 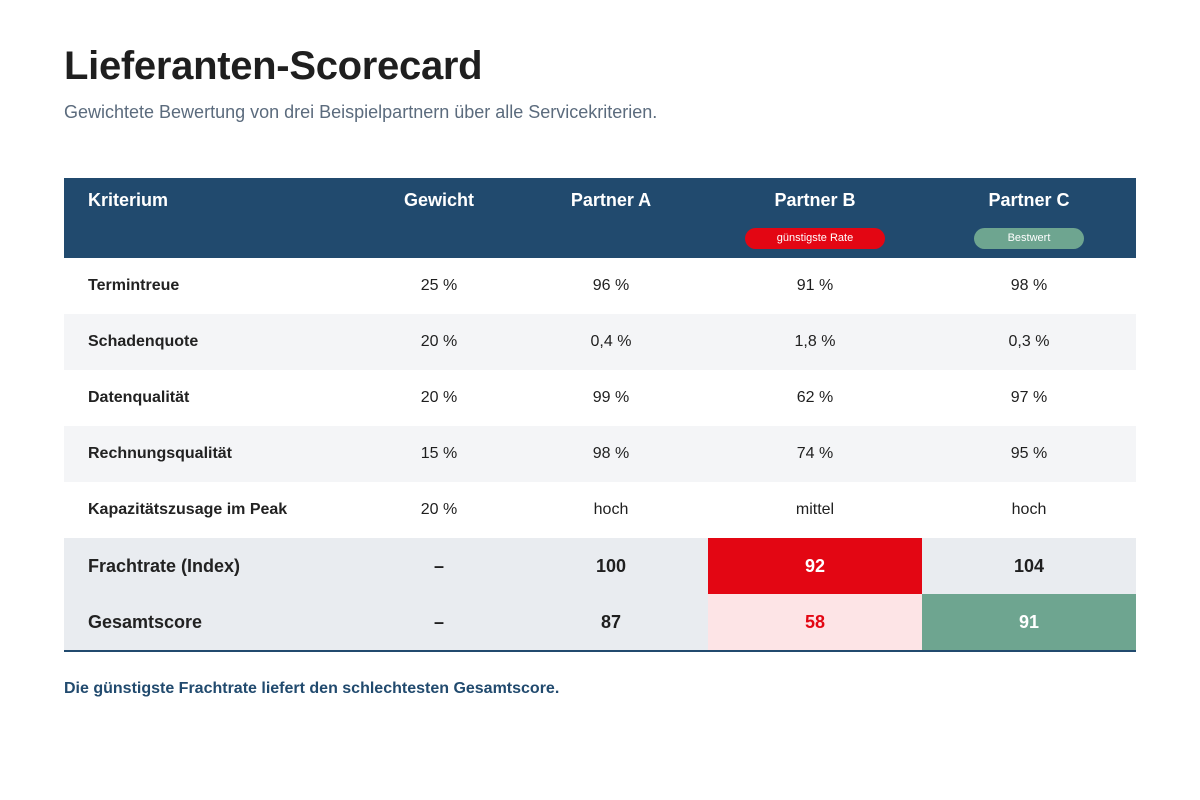 I want to click on row-partner-a: 87, so click(x=611, y=622).